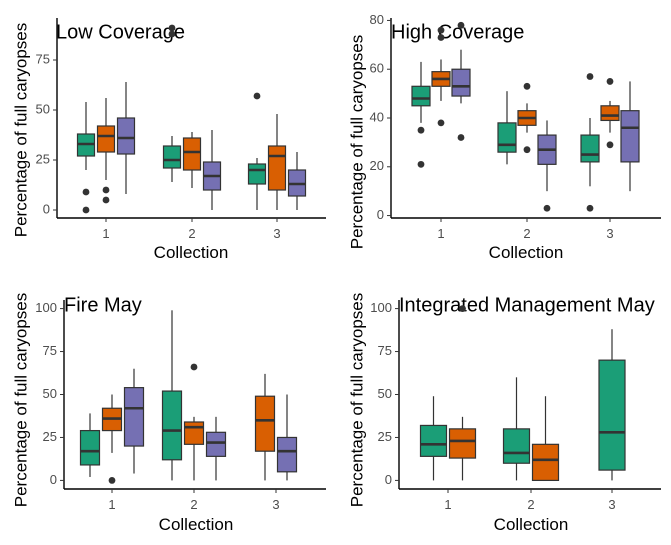  What do you see at coordinates (377, 165) in the screenshot?
I see `y-tick-label: 20` at bounding box center [377, 165].